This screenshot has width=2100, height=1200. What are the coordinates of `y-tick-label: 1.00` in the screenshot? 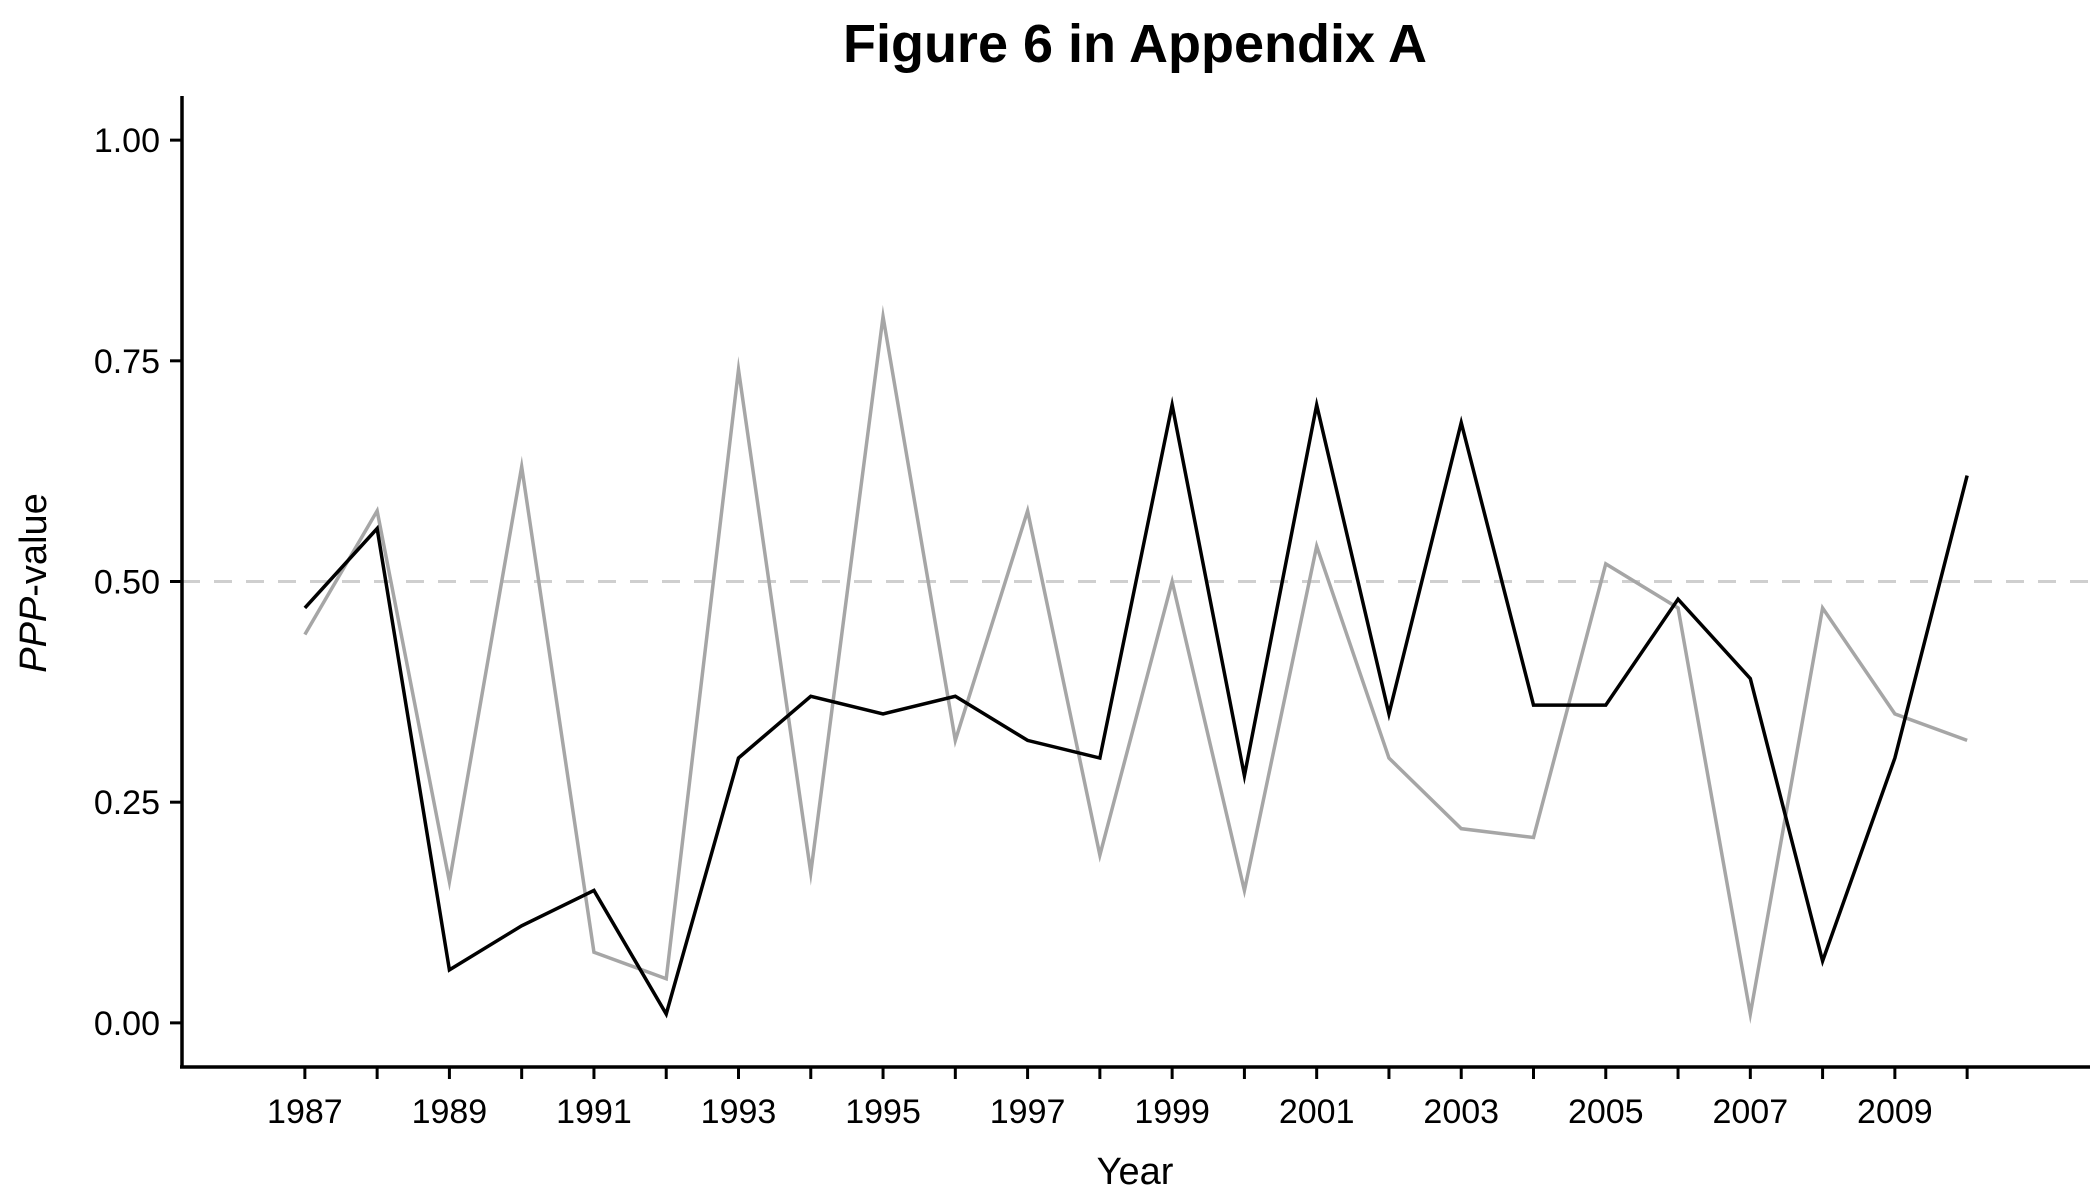 It's located at (127, 141).